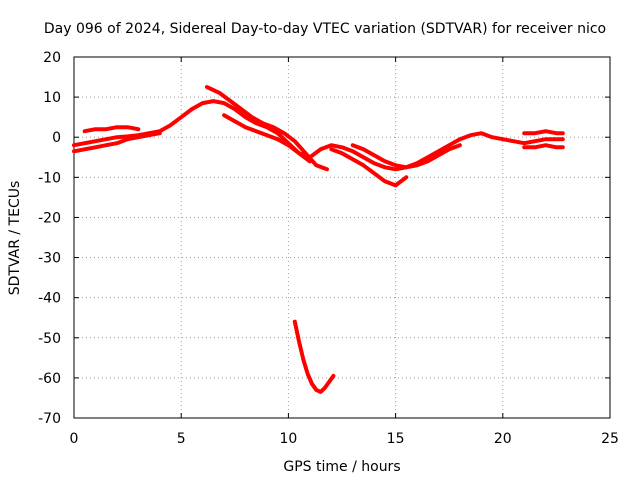 Image resolution: width=640 pixels, height=480 pixels. I want to click on series-track-f, so click(369, 167).